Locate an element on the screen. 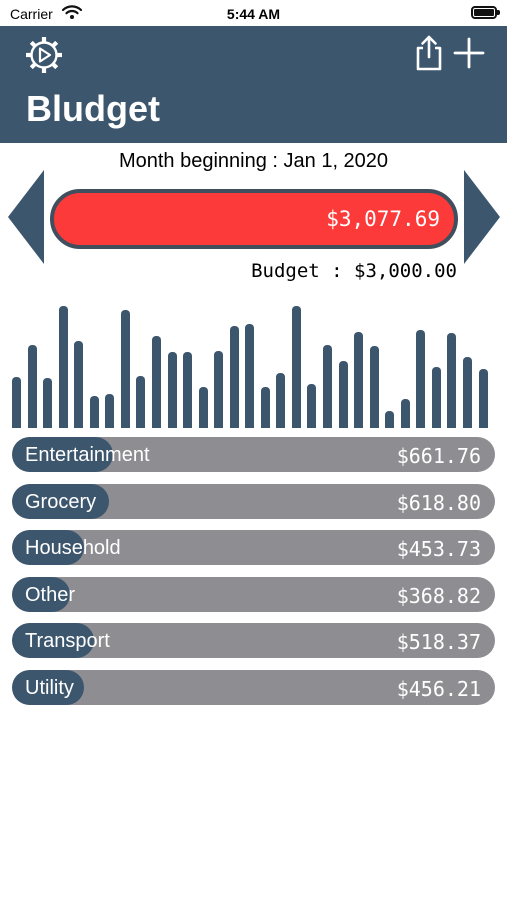 Image resolution: width=507 pixels, height=900 pixels. previous-month-arrow-icon is located at coordinates (26, 217).